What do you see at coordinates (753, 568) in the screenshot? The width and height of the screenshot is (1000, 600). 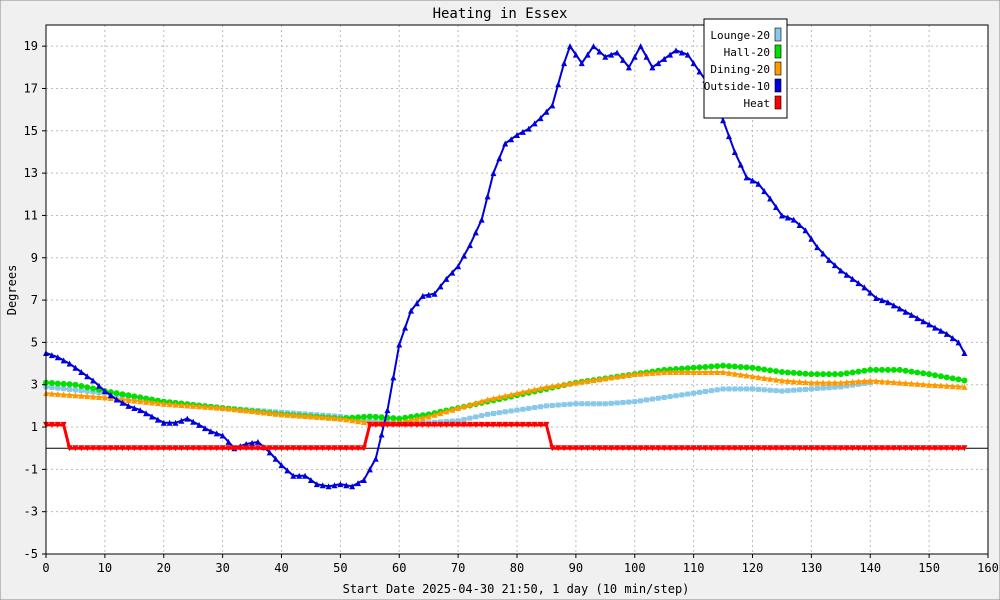 I see `x-tick-label: 120` at bounding box center [753, 568].